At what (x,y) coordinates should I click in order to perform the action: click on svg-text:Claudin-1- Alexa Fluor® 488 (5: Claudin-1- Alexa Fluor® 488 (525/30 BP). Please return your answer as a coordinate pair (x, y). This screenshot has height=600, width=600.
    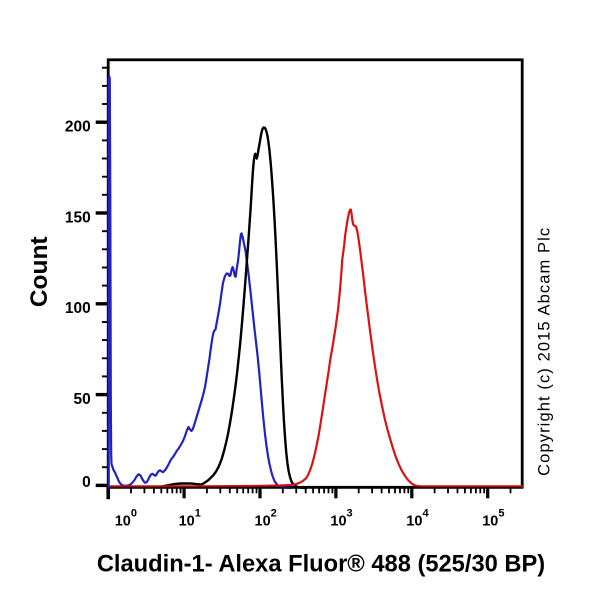
    Looking at the image, I should click on (321, 565).